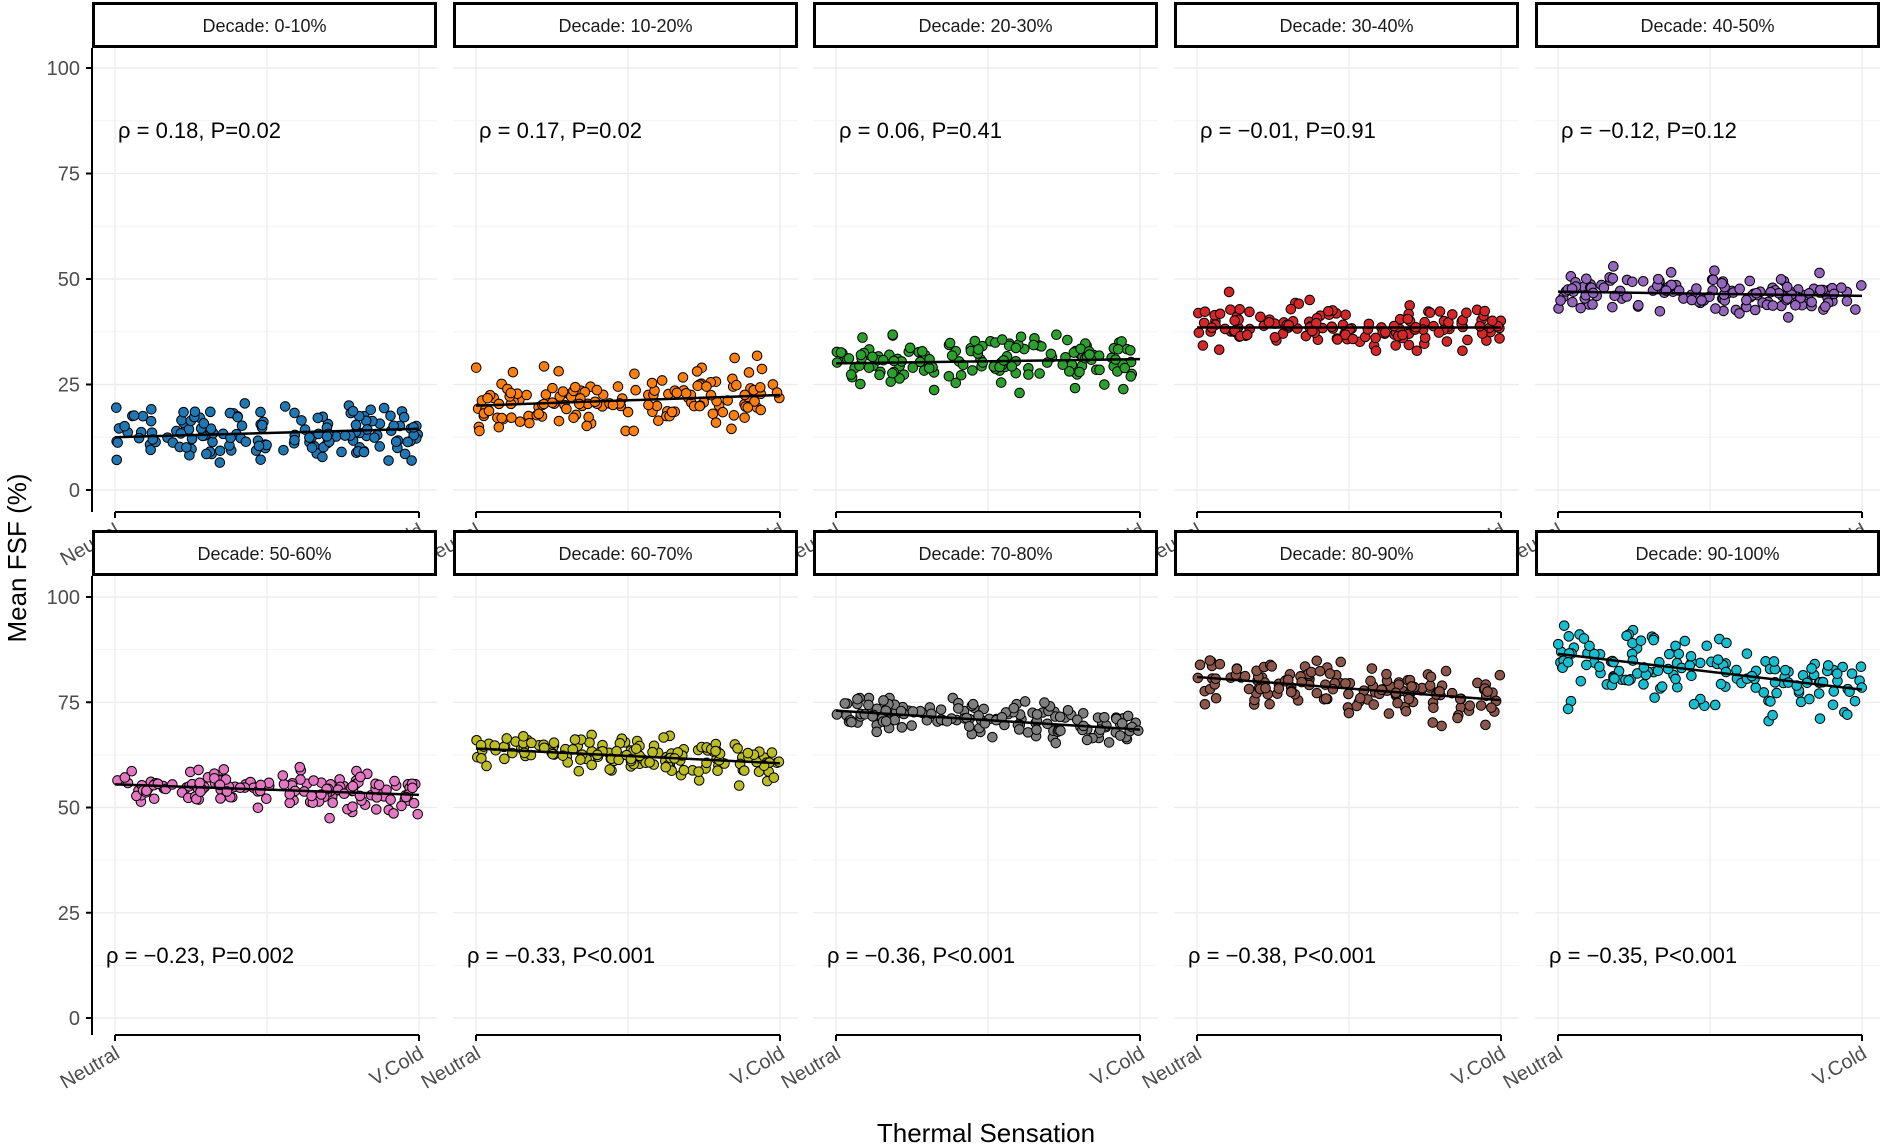 Image resolution: width=1898 pixels, height=1146 pixels. Describe the element at coordinates (560, 130) in the screenshot. I see `correlation-annotation: ρ = 0.17, P=0.02` at that location.